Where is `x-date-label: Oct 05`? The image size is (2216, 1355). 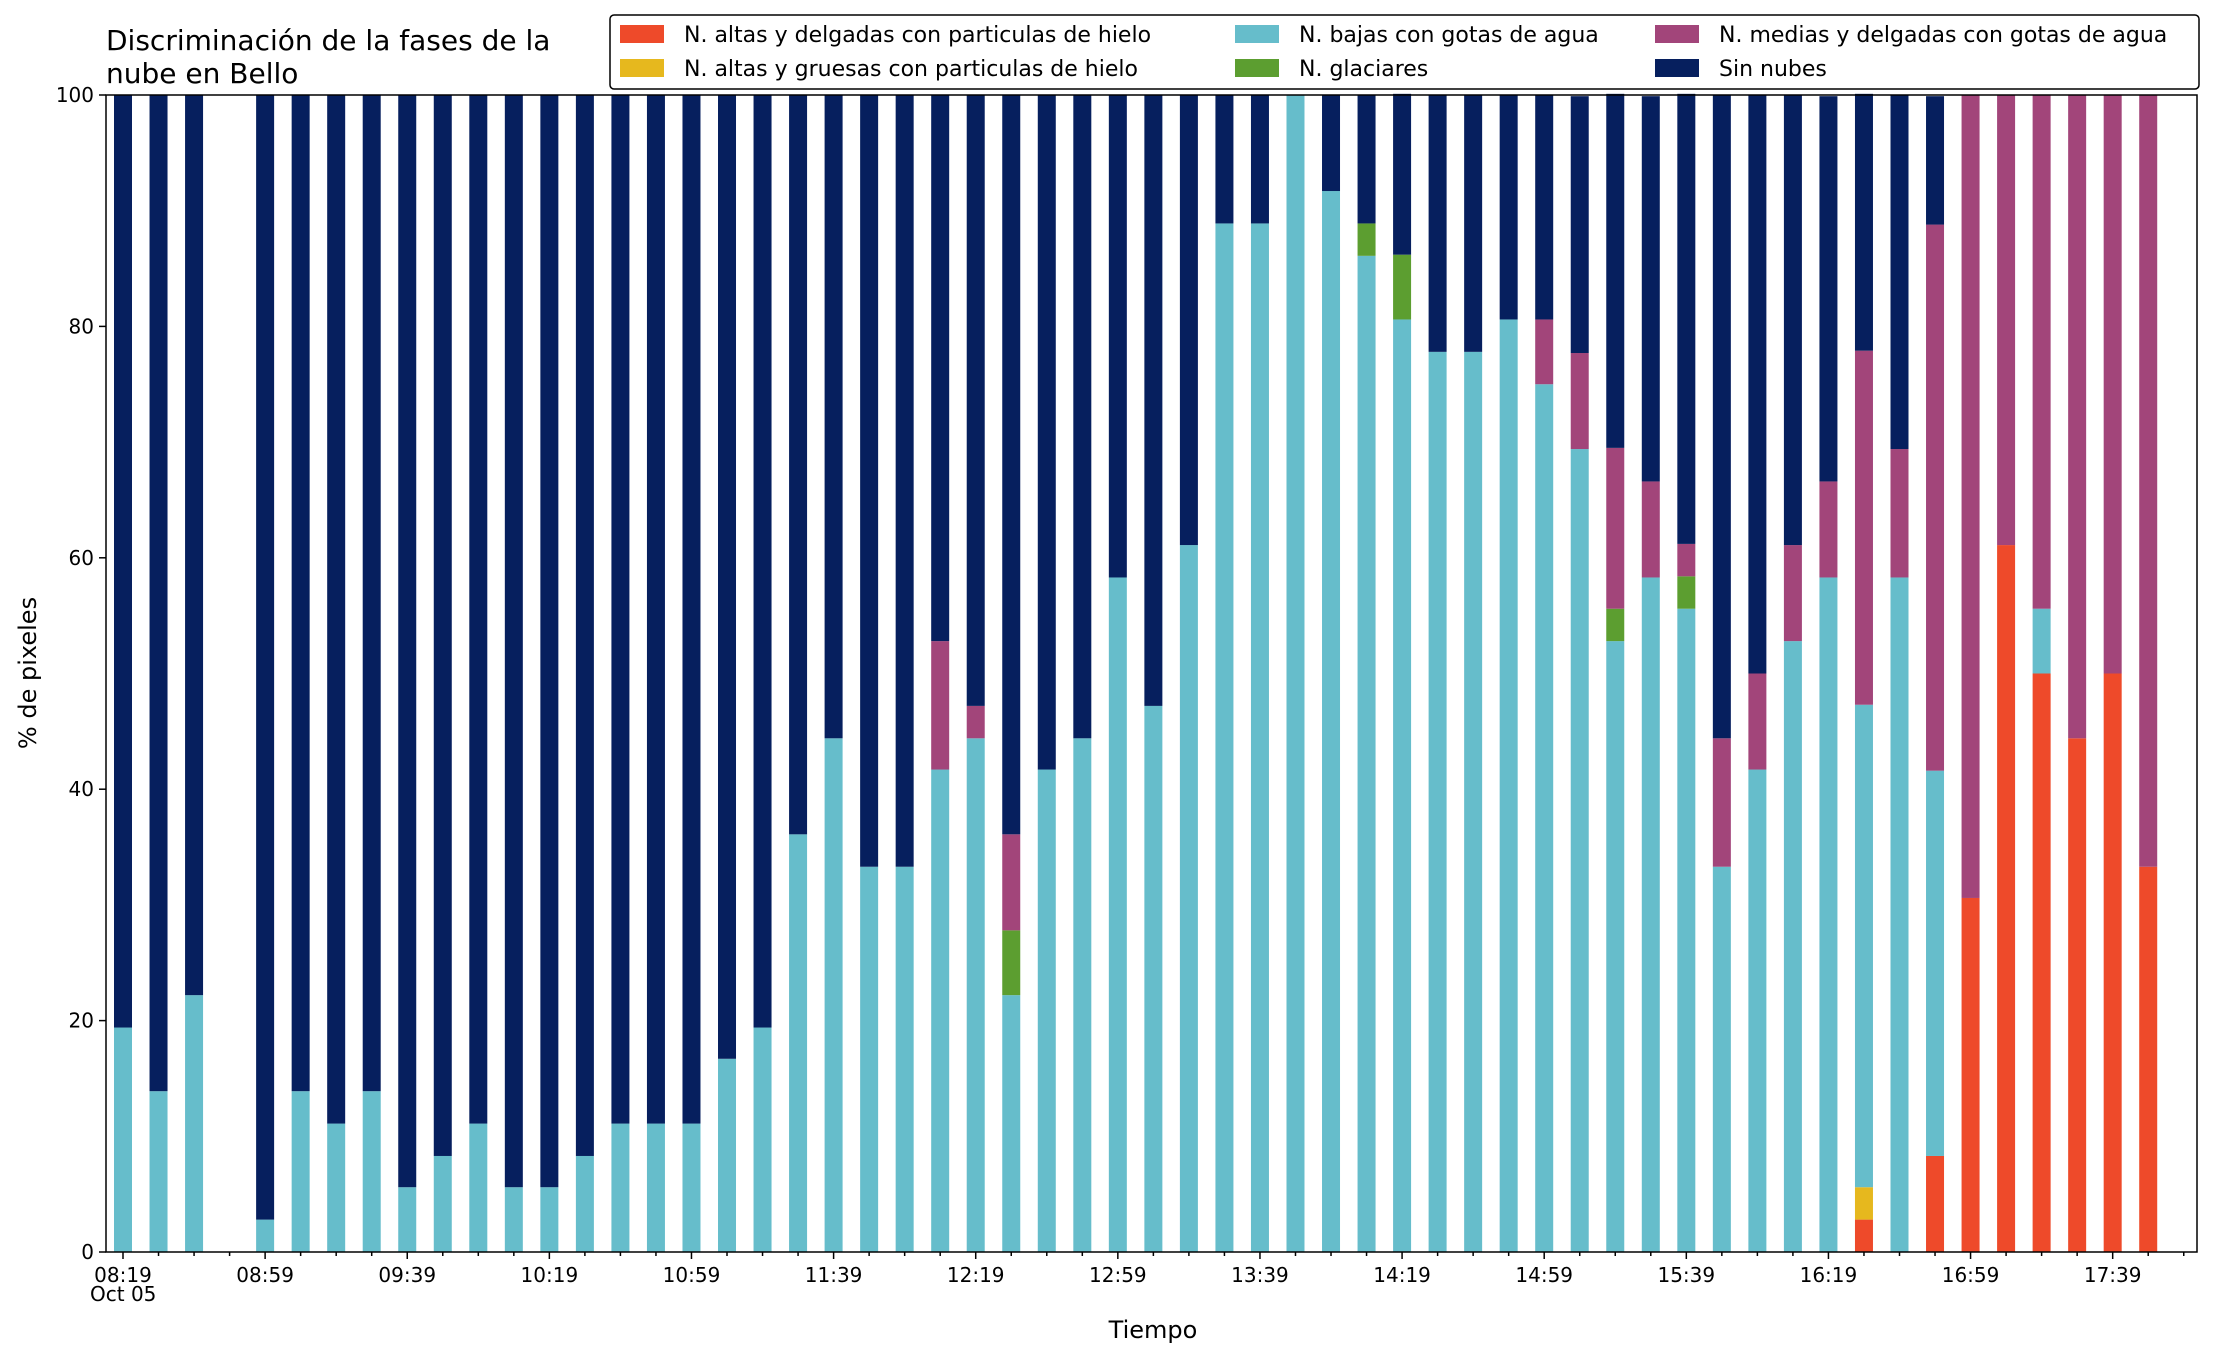
x-date-label: Oct 05 is located at coordinates (123, 1294).